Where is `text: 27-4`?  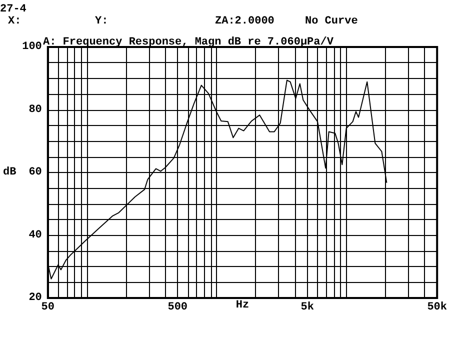 text: 27-4 is located at coordinates (13, 10).